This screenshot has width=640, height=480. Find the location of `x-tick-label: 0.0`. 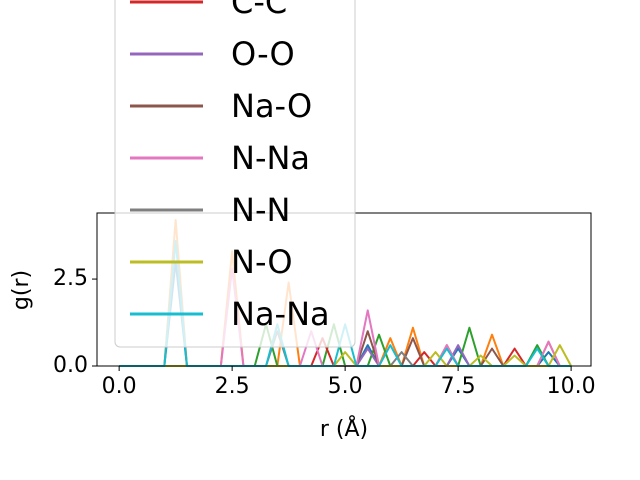

x-tick-label: 0.0 is located at coordinates (119, 386).